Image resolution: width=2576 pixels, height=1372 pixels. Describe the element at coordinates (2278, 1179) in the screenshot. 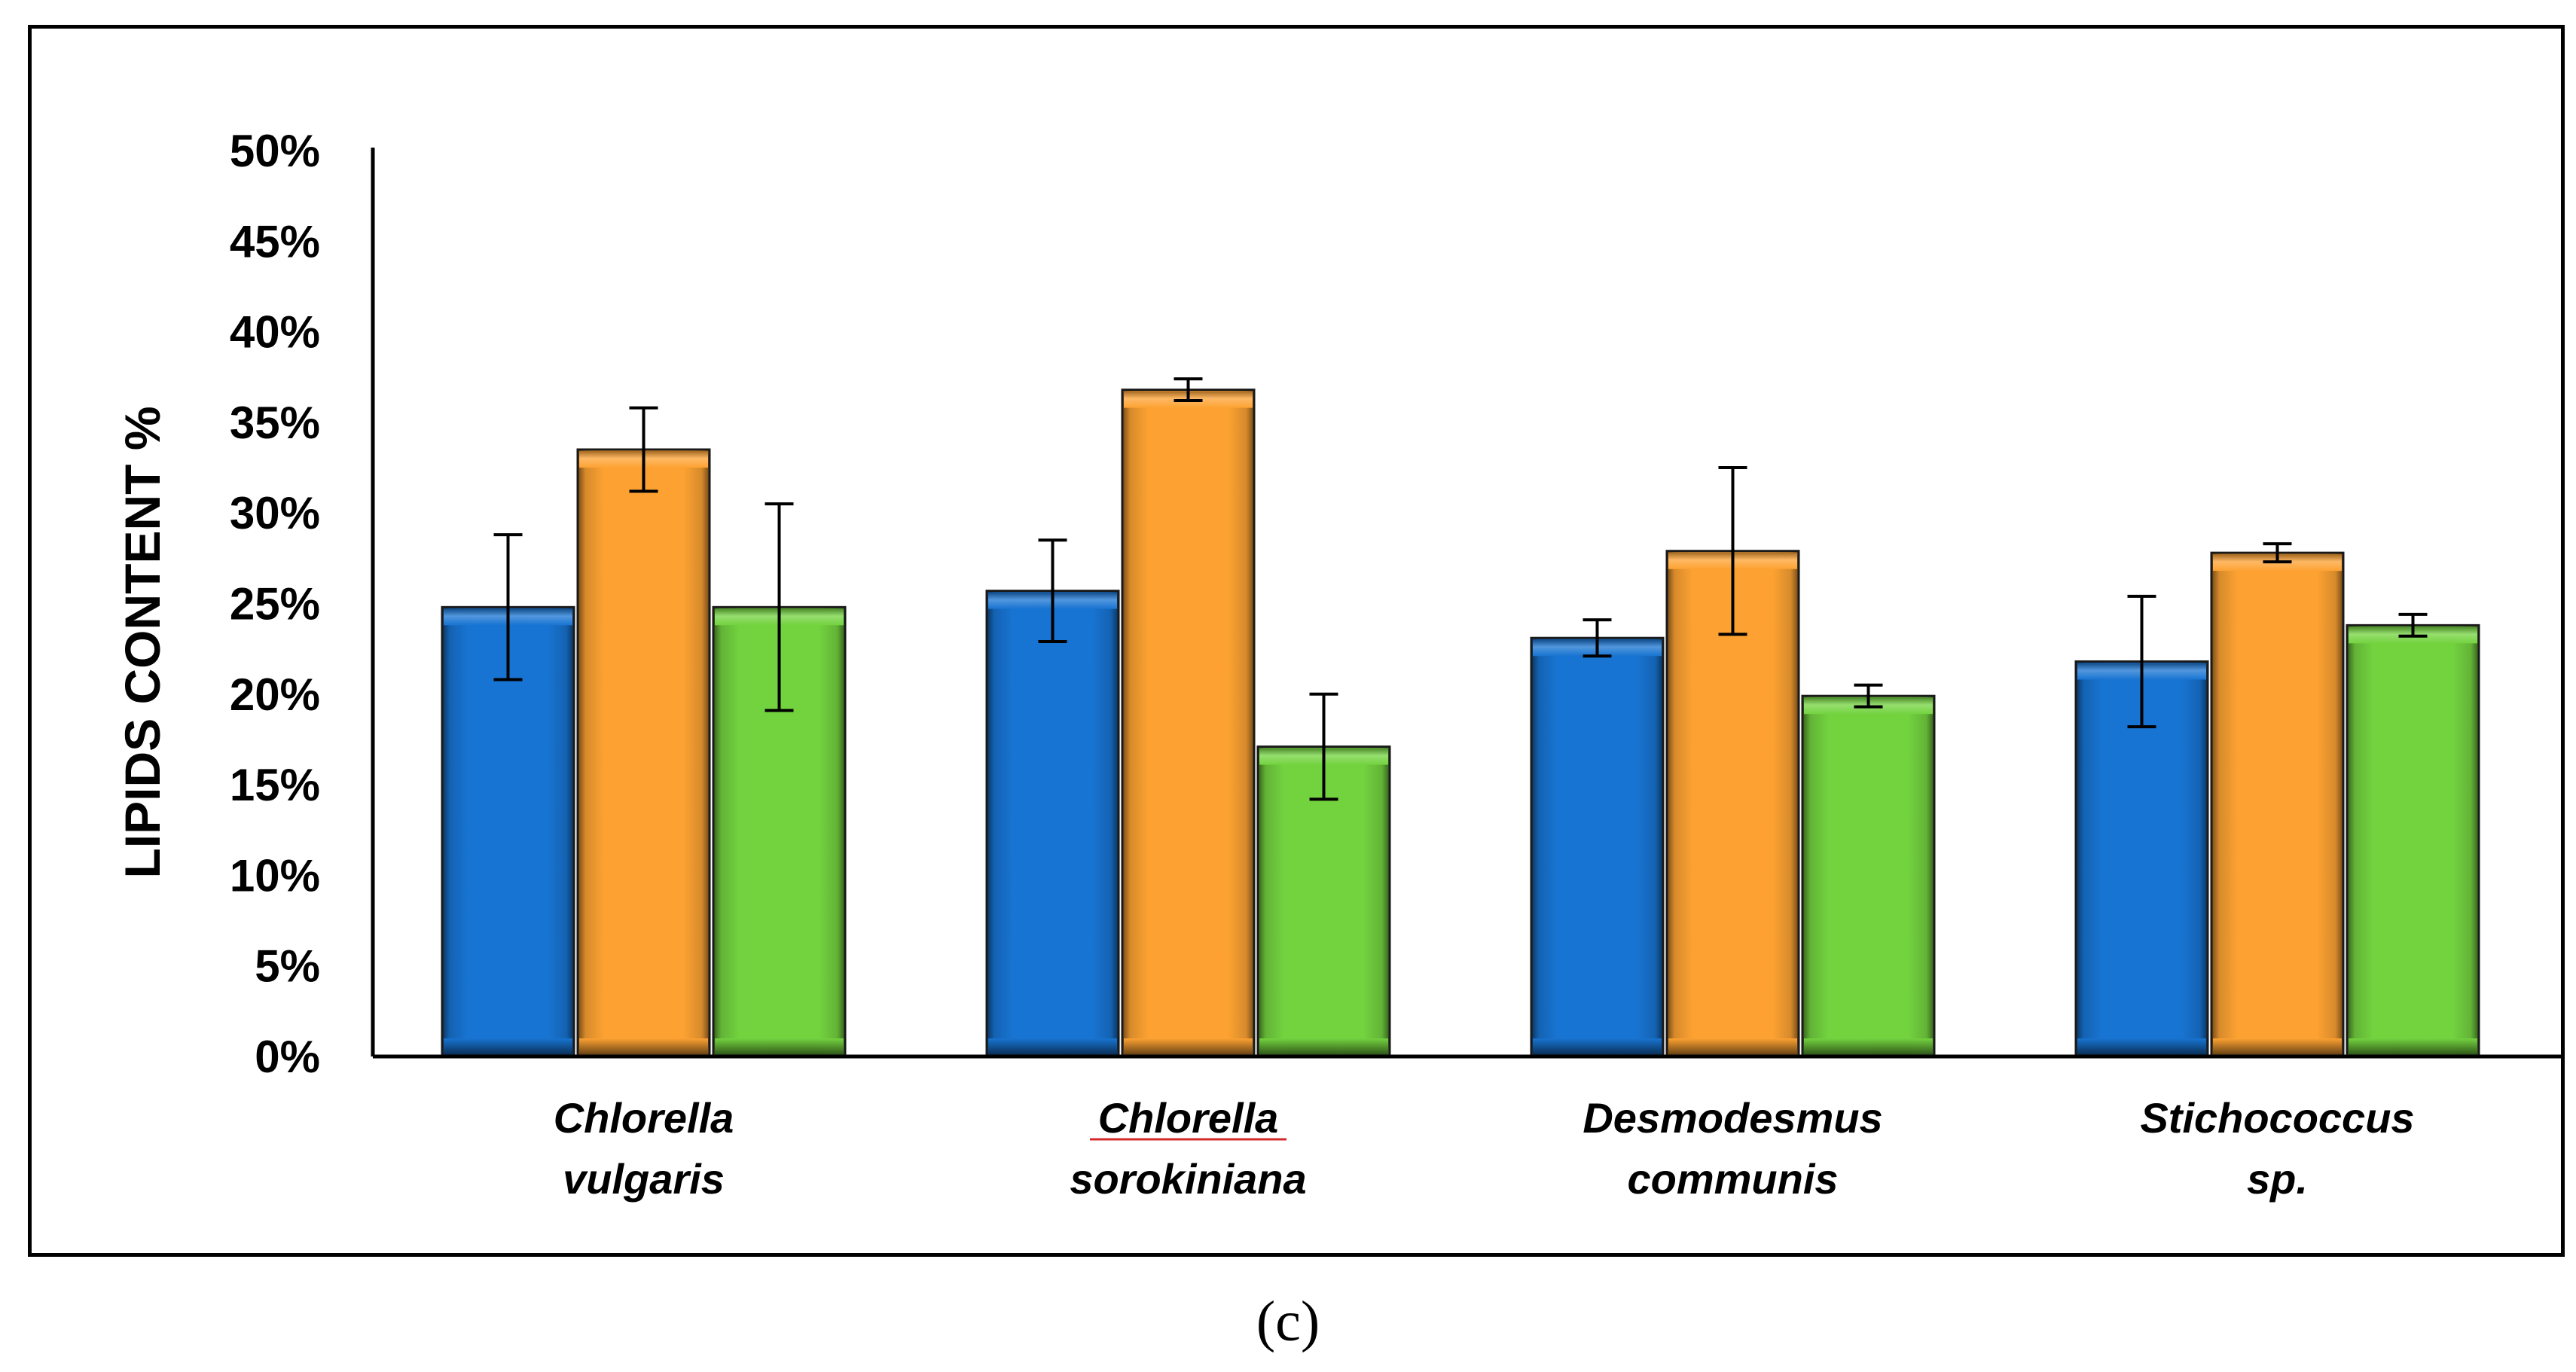

I see `category-label-4-line2: sp.` at that location.